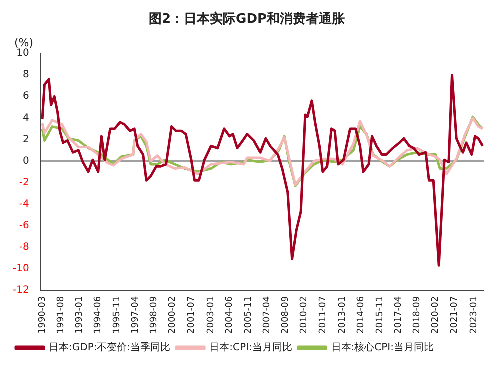 This screenshot has height=371, width=500. Describe the element at coordinates (21, 268) in the screenshot. I see `y-tick-label: -10` at that location.